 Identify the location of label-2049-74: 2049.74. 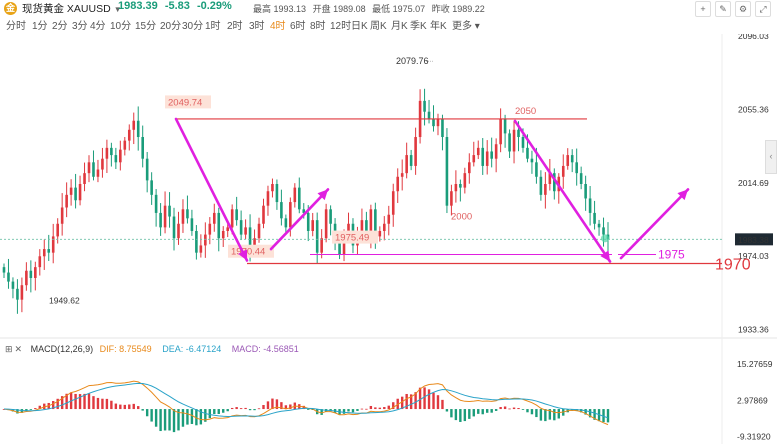
(185, 102).